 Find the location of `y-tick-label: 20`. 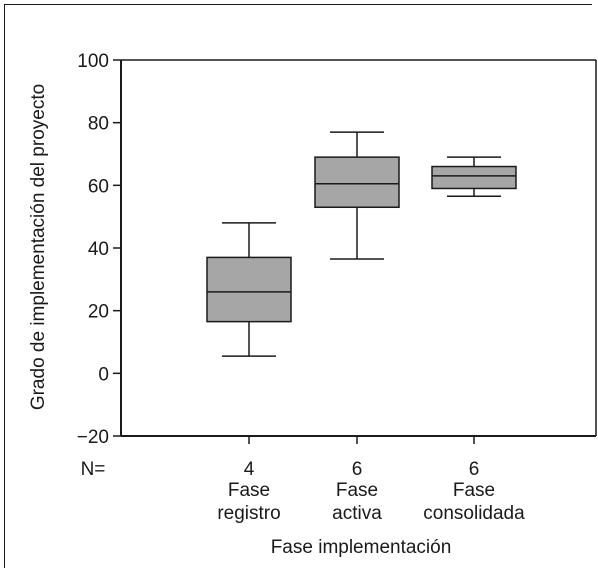

y-tick-label: 20 is located at coordinates (98, 312).